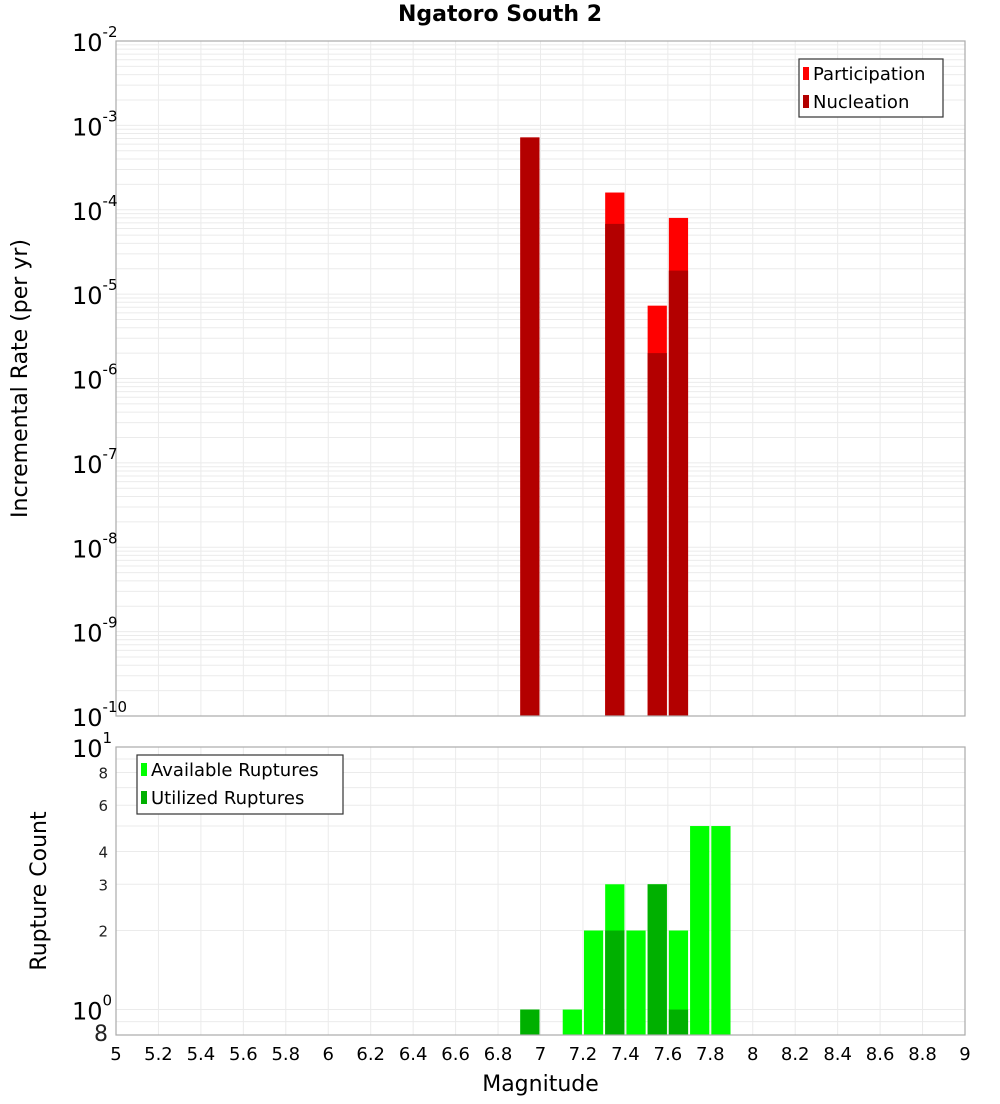  Describe the element at coordinates (964, 1054) in the screenshot. I see `x-tick-label: 9` at that location.